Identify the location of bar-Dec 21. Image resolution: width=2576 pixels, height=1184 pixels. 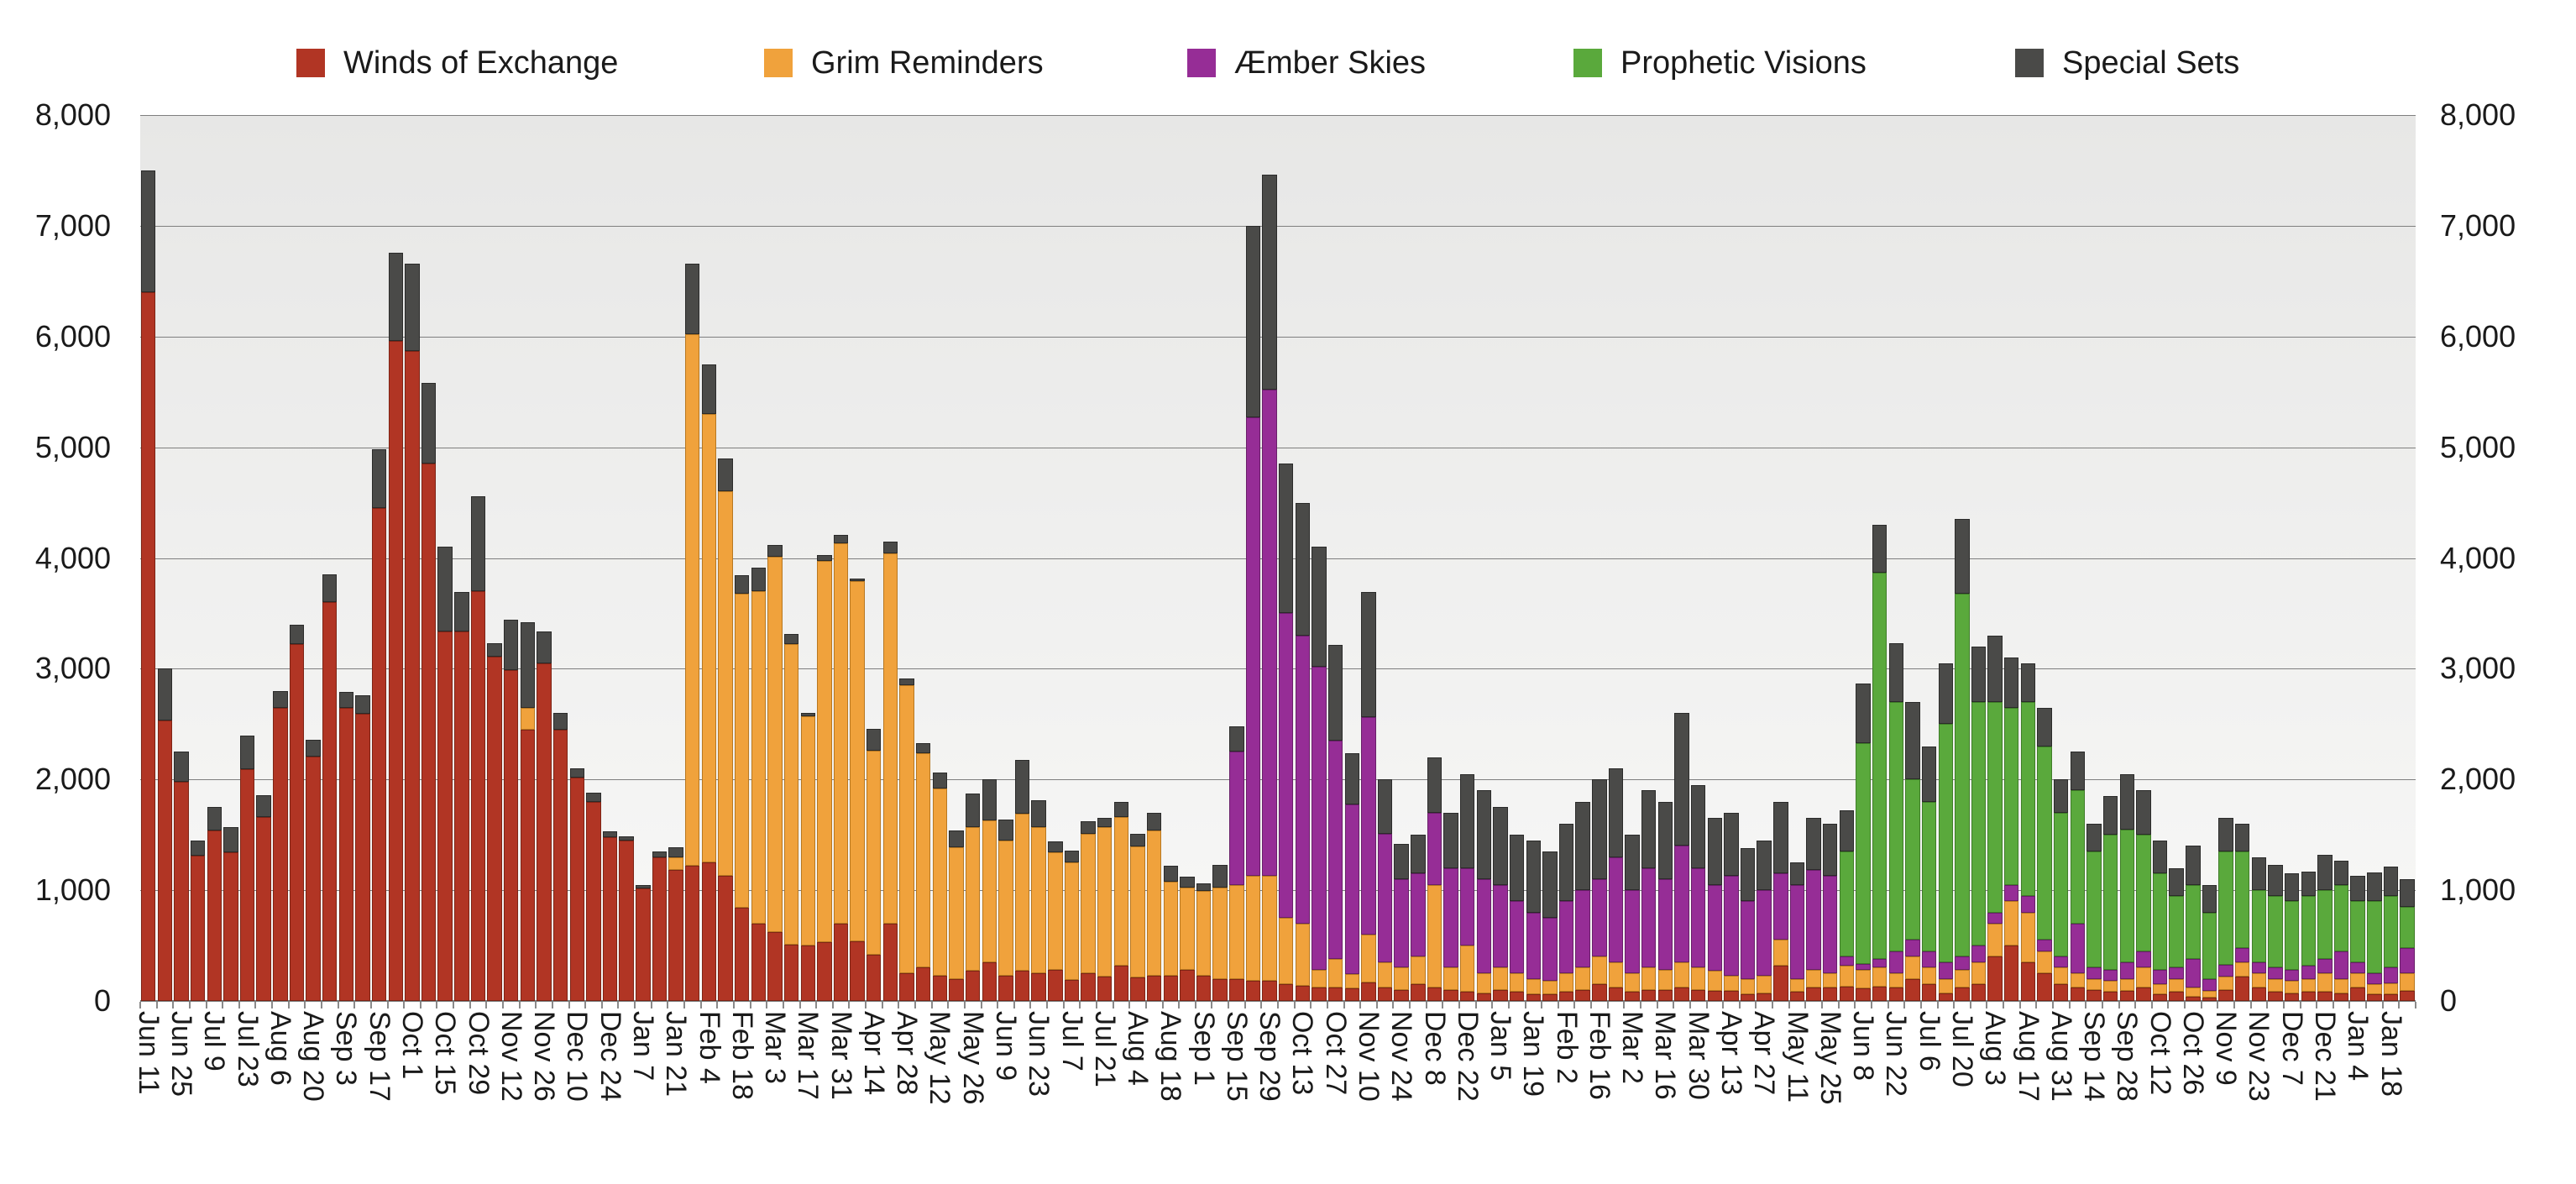
(2325, 927).